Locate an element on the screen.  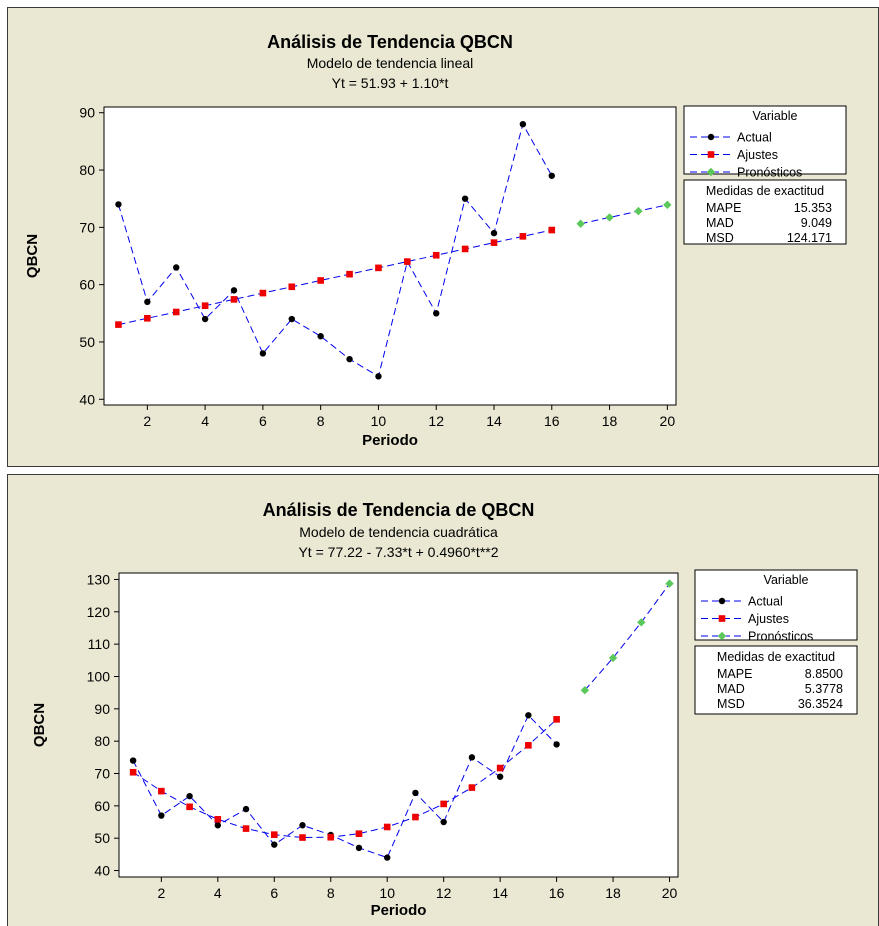
x-tick-label: 6 is located at coordinates (263, 421).